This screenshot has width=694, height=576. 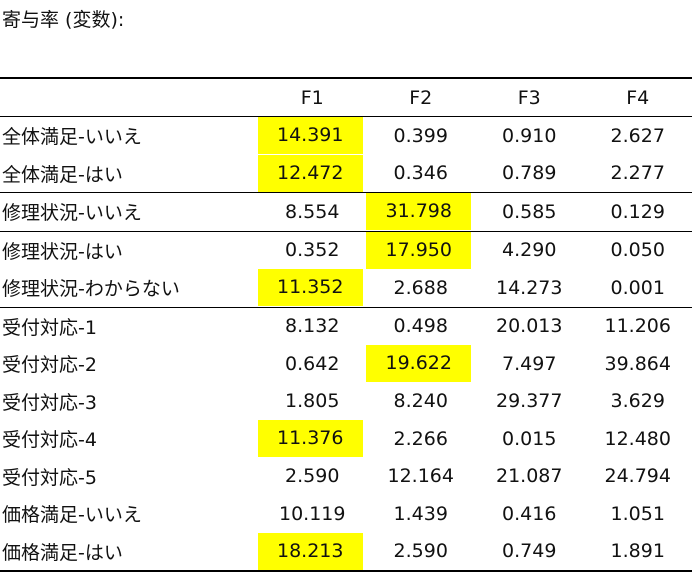 I want to click on table-row: 全体満足-いいえ 14.391 0.399 0.910 2.627, so click(x=346, y=136).